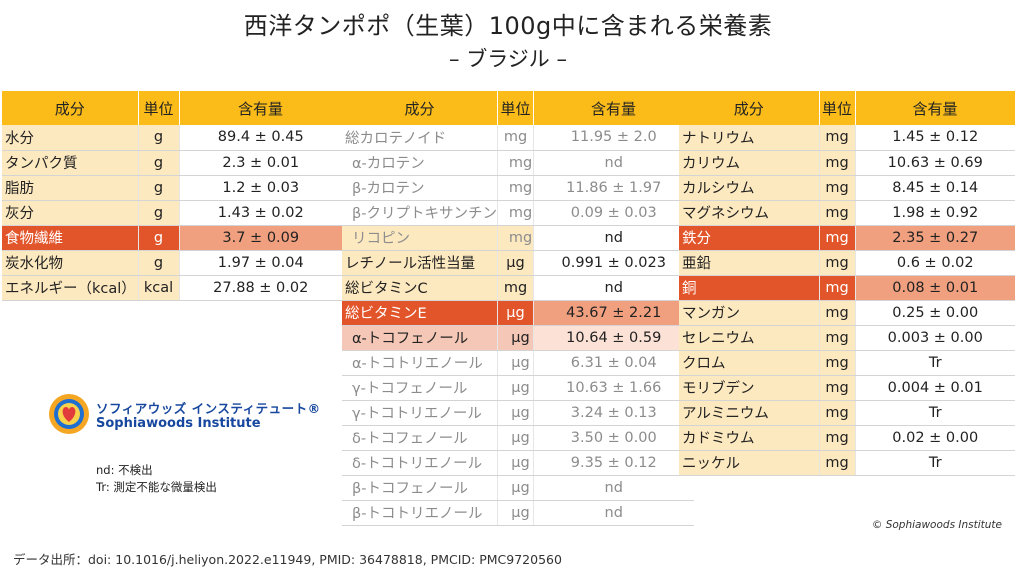 The image size is (1016, 572). Describe the element at coordinates (518, 238) in the screenshot. I see `table-row: リコピン mg nd` at that location.